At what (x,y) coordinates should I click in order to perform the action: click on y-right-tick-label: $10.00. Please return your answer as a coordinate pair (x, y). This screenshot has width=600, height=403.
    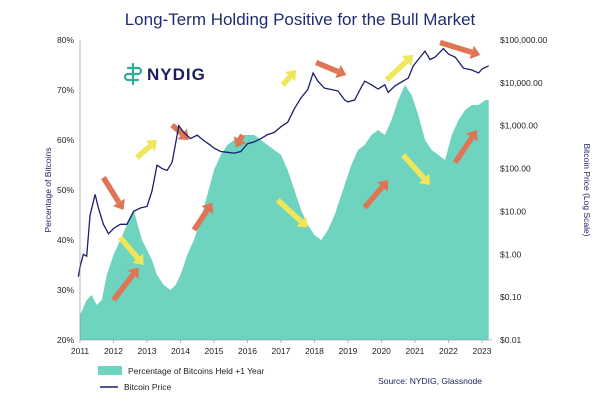
    Looking at the image, I should click on (513, 211).